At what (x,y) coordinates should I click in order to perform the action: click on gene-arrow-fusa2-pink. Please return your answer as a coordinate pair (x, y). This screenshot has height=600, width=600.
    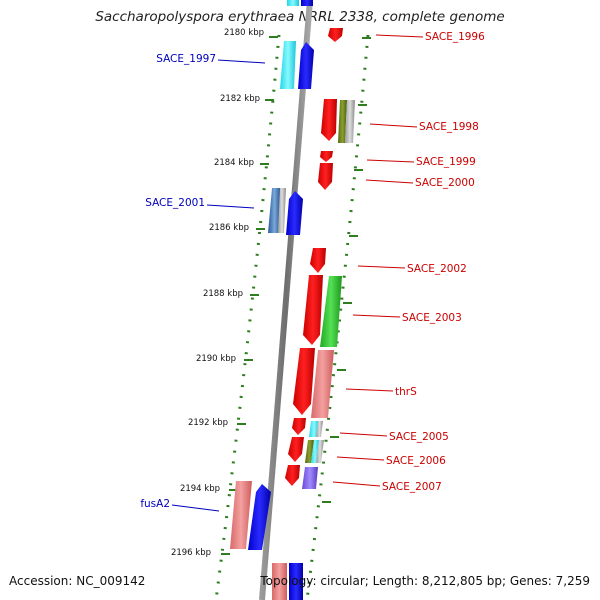
    Looking at the image, I should click on (241, 515).